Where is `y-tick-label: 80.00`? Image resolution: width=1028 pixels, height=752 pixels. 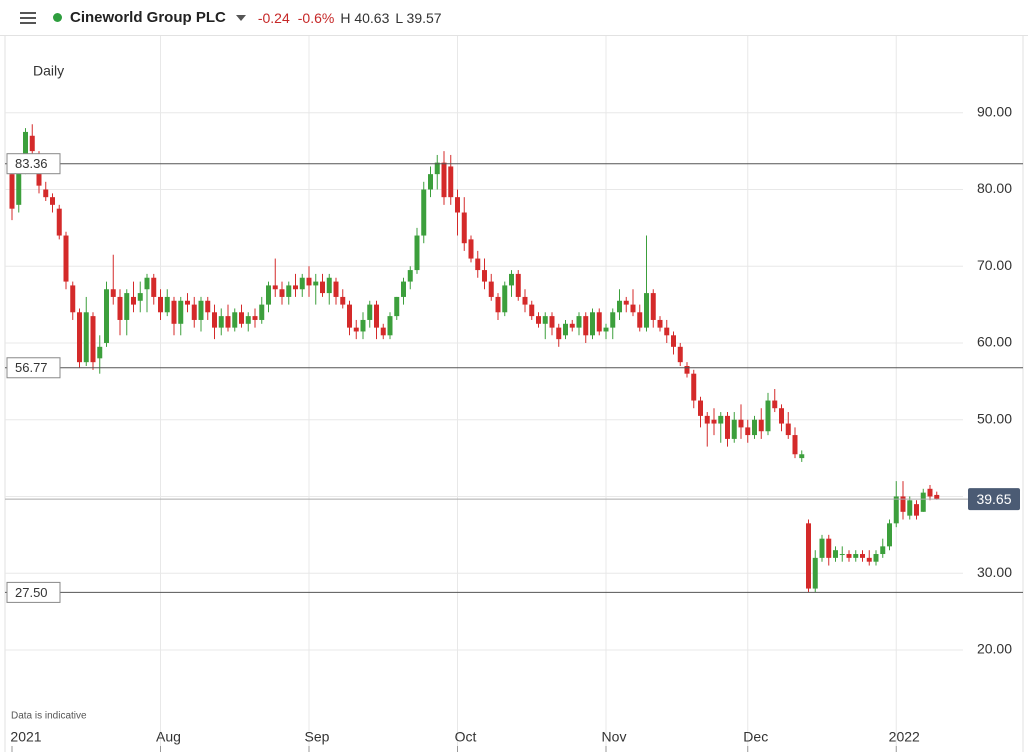
y-tick-label: 80.00 is located at coordinates (994, 188).